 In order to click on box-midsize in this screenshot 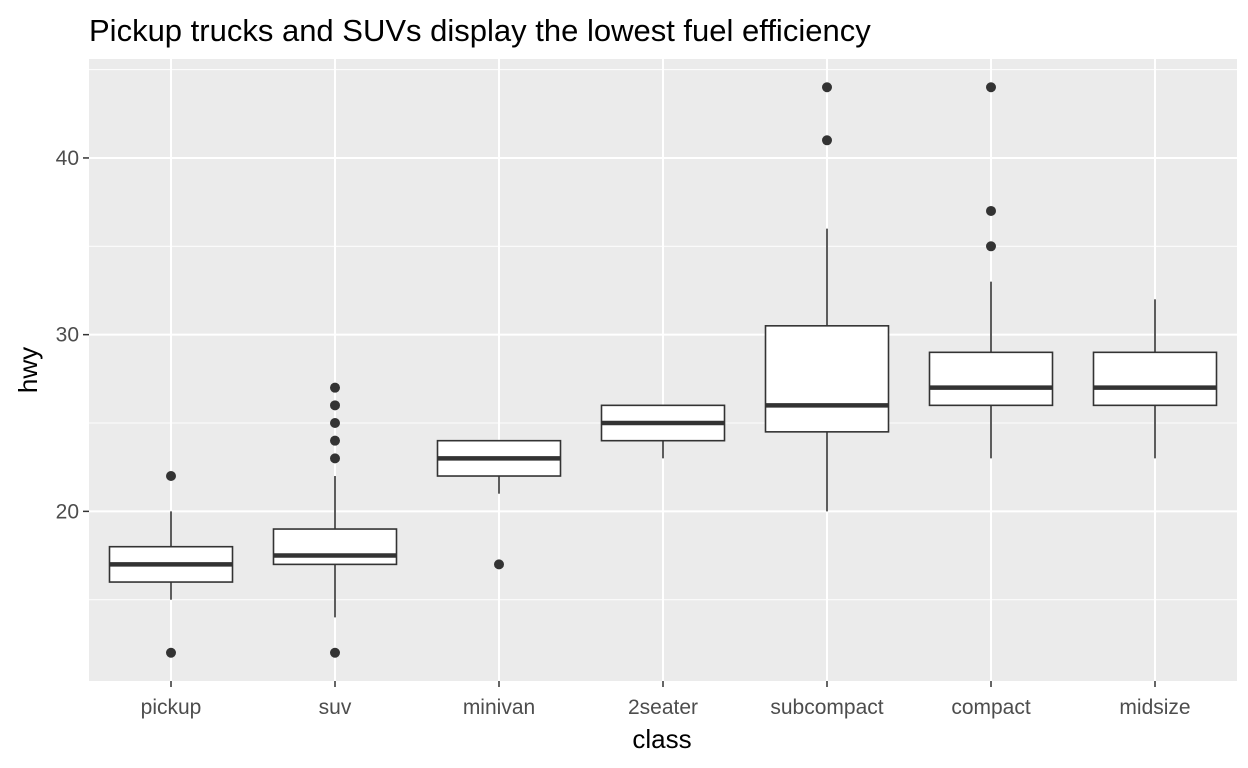, I will do `click(1155, 379)`.